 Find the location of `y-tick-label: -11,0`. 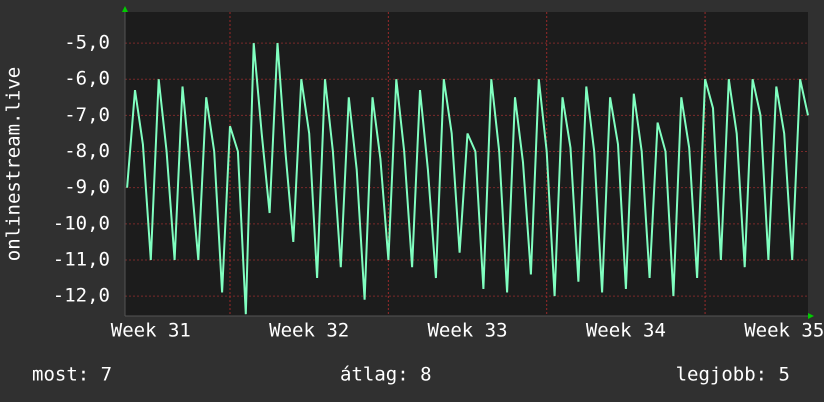

y-tick-label: -11,0 is located at coordinates (81, 259).